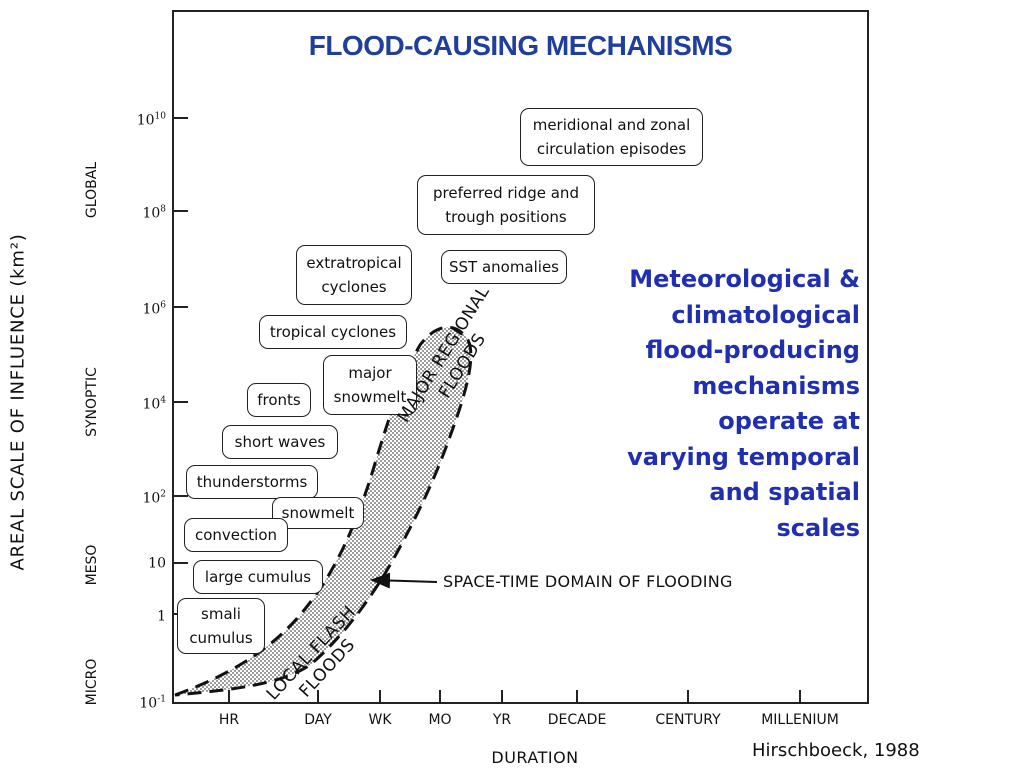 This screenshot has height=768, width=1024. Describe the element at coordinates (380, 720) in the screenshot. I see `x-tick-label: WK` at that location.